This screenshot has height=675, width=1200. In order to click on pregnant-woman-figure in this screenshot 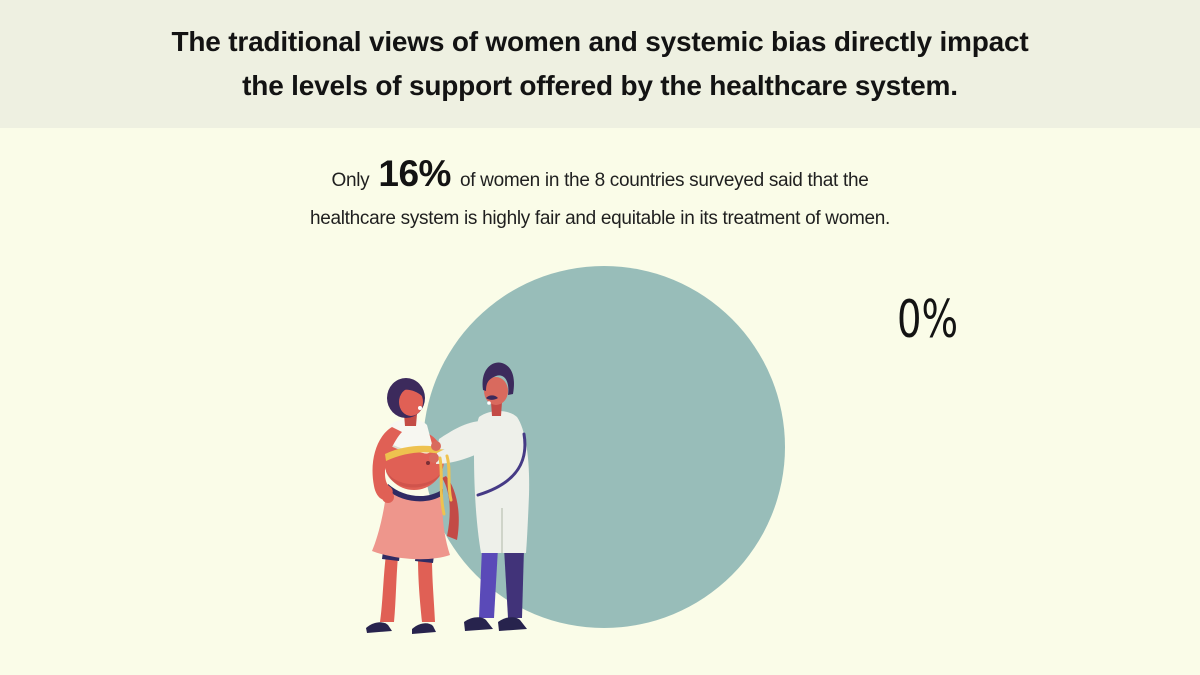, I will do `click(412, 506)`.